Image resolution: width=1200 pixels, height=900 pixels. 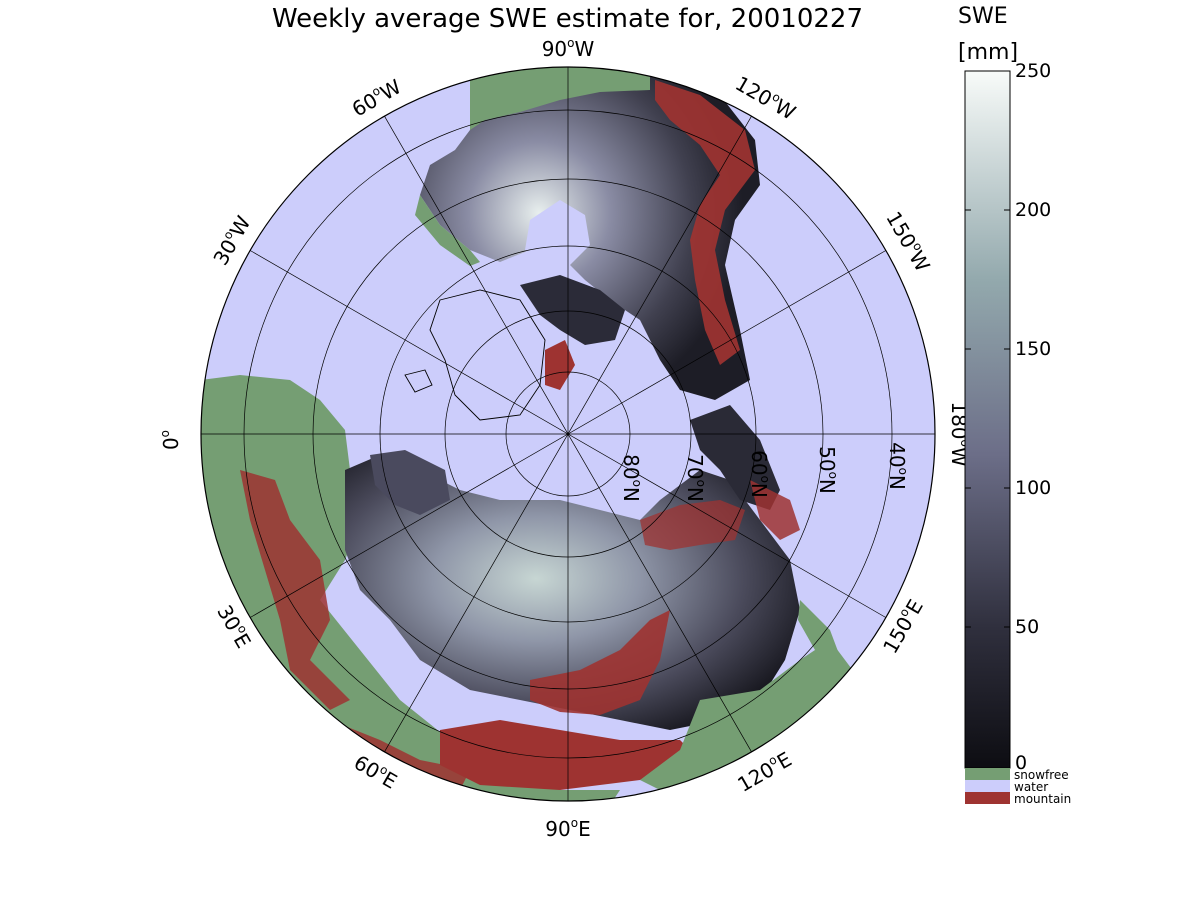 I want to click on colorbar-tick-50: 50, so click(x=1027, y=627).